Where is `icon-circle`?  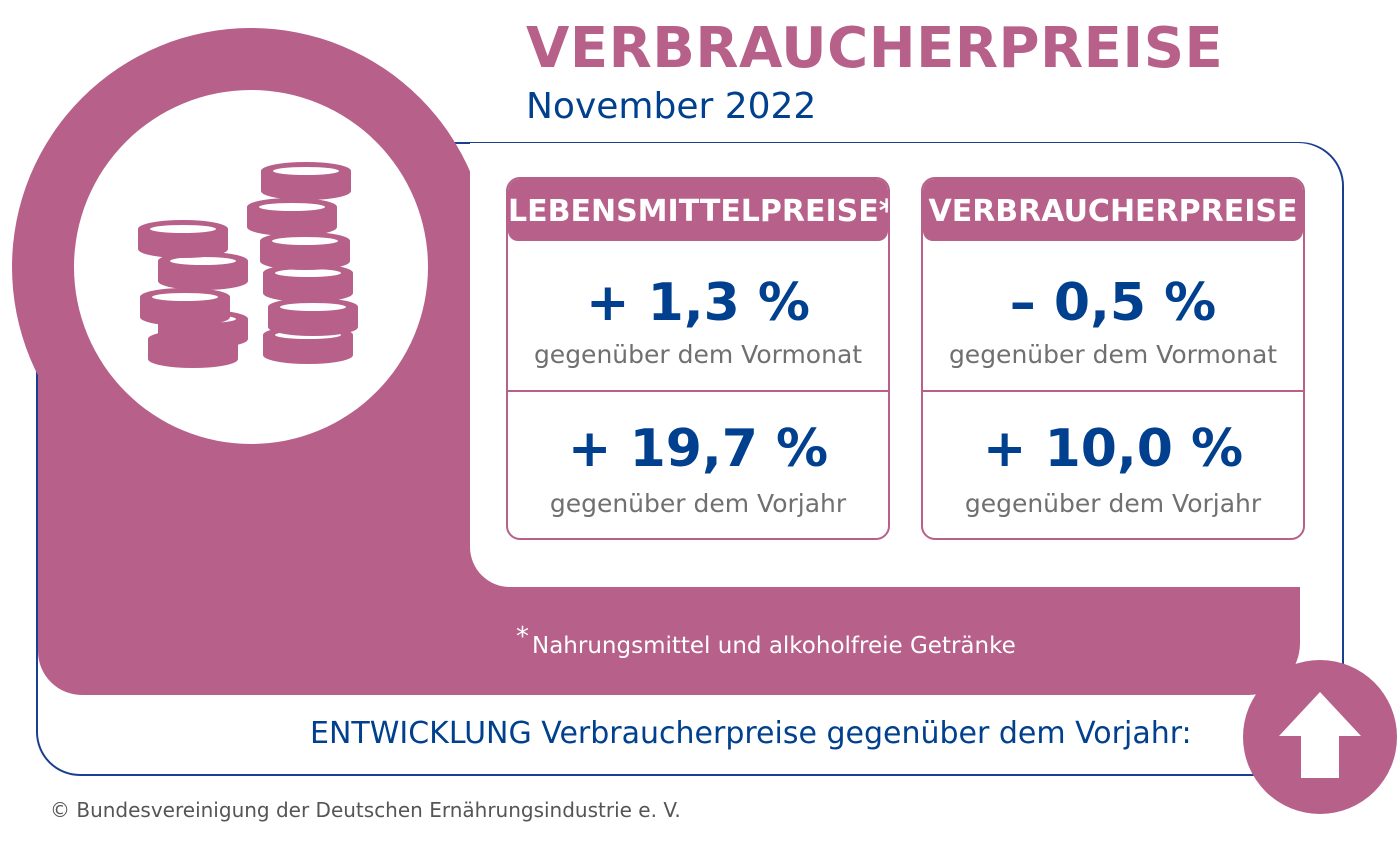
icon-circle is located at coordinates (251, 267).